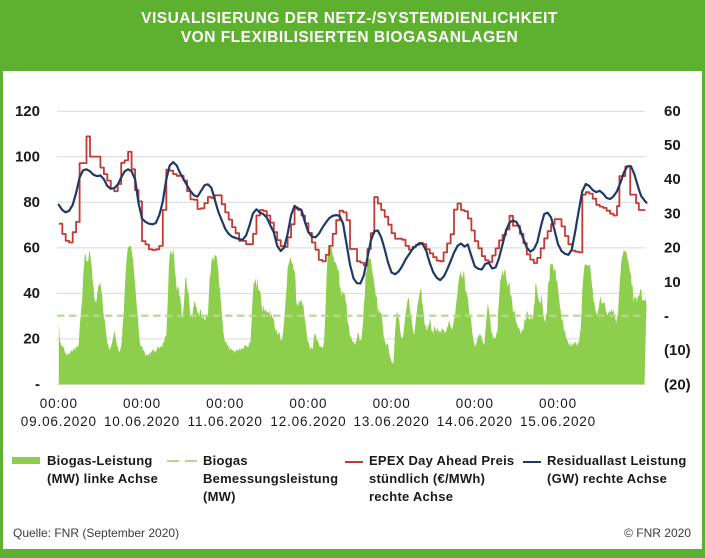  What do you see at coordinates (558, 421) in the screenshot?
I see `svg-text: 15.06.2020` at bounding box center [558, 421].